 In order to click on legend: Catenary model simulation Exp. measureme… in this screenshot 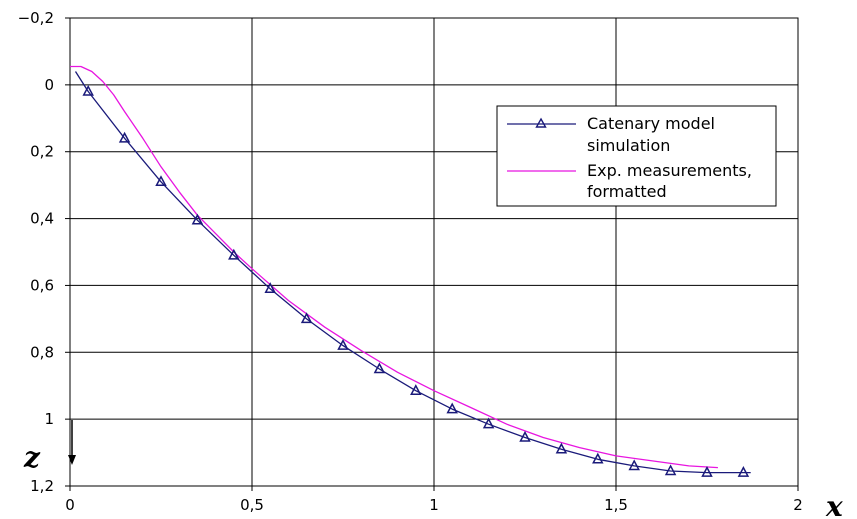, I will do `click(636, 156)`.